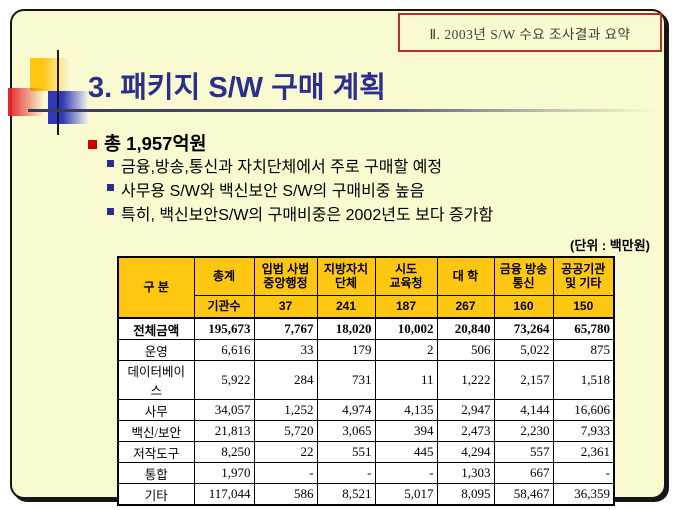 This screenshot has width=680, height=510. I want to click on table-row-6: 통합 1,970- - -1,303 667-, so click(366, 473).